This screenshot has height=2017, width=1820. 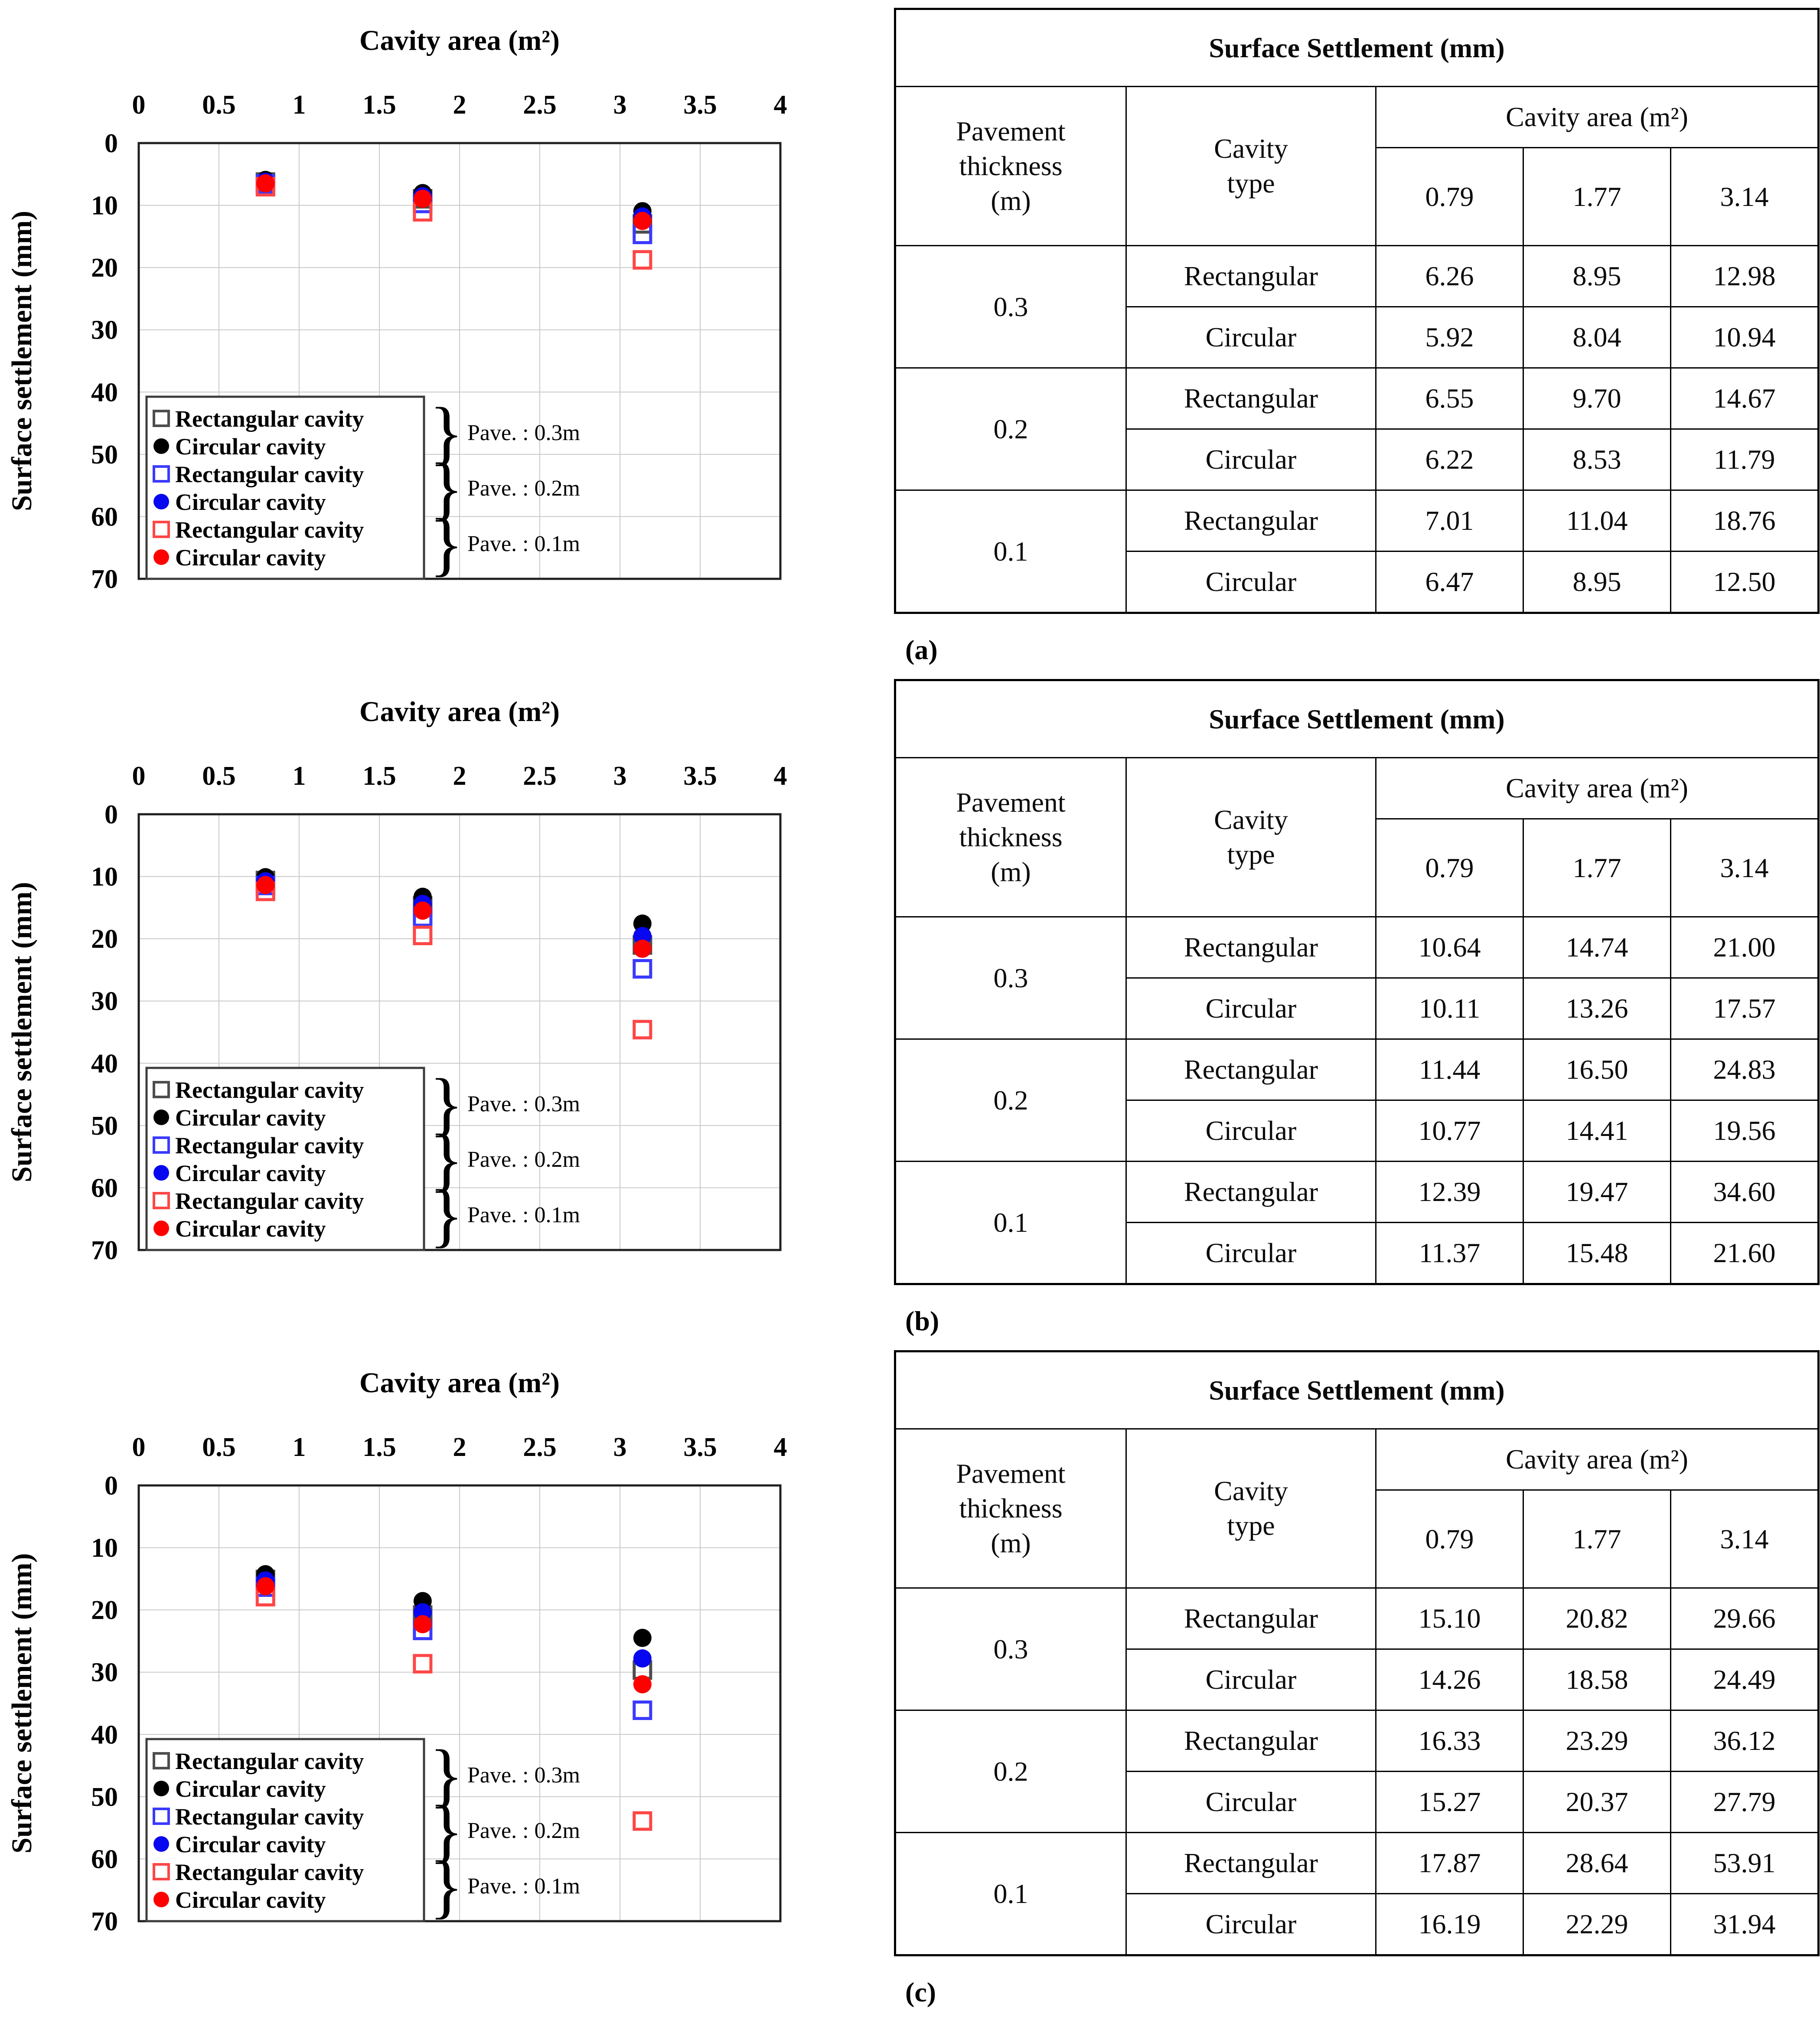 I want to click on settlement-value-cell: 17.87, so click(x=1449, y=1863).